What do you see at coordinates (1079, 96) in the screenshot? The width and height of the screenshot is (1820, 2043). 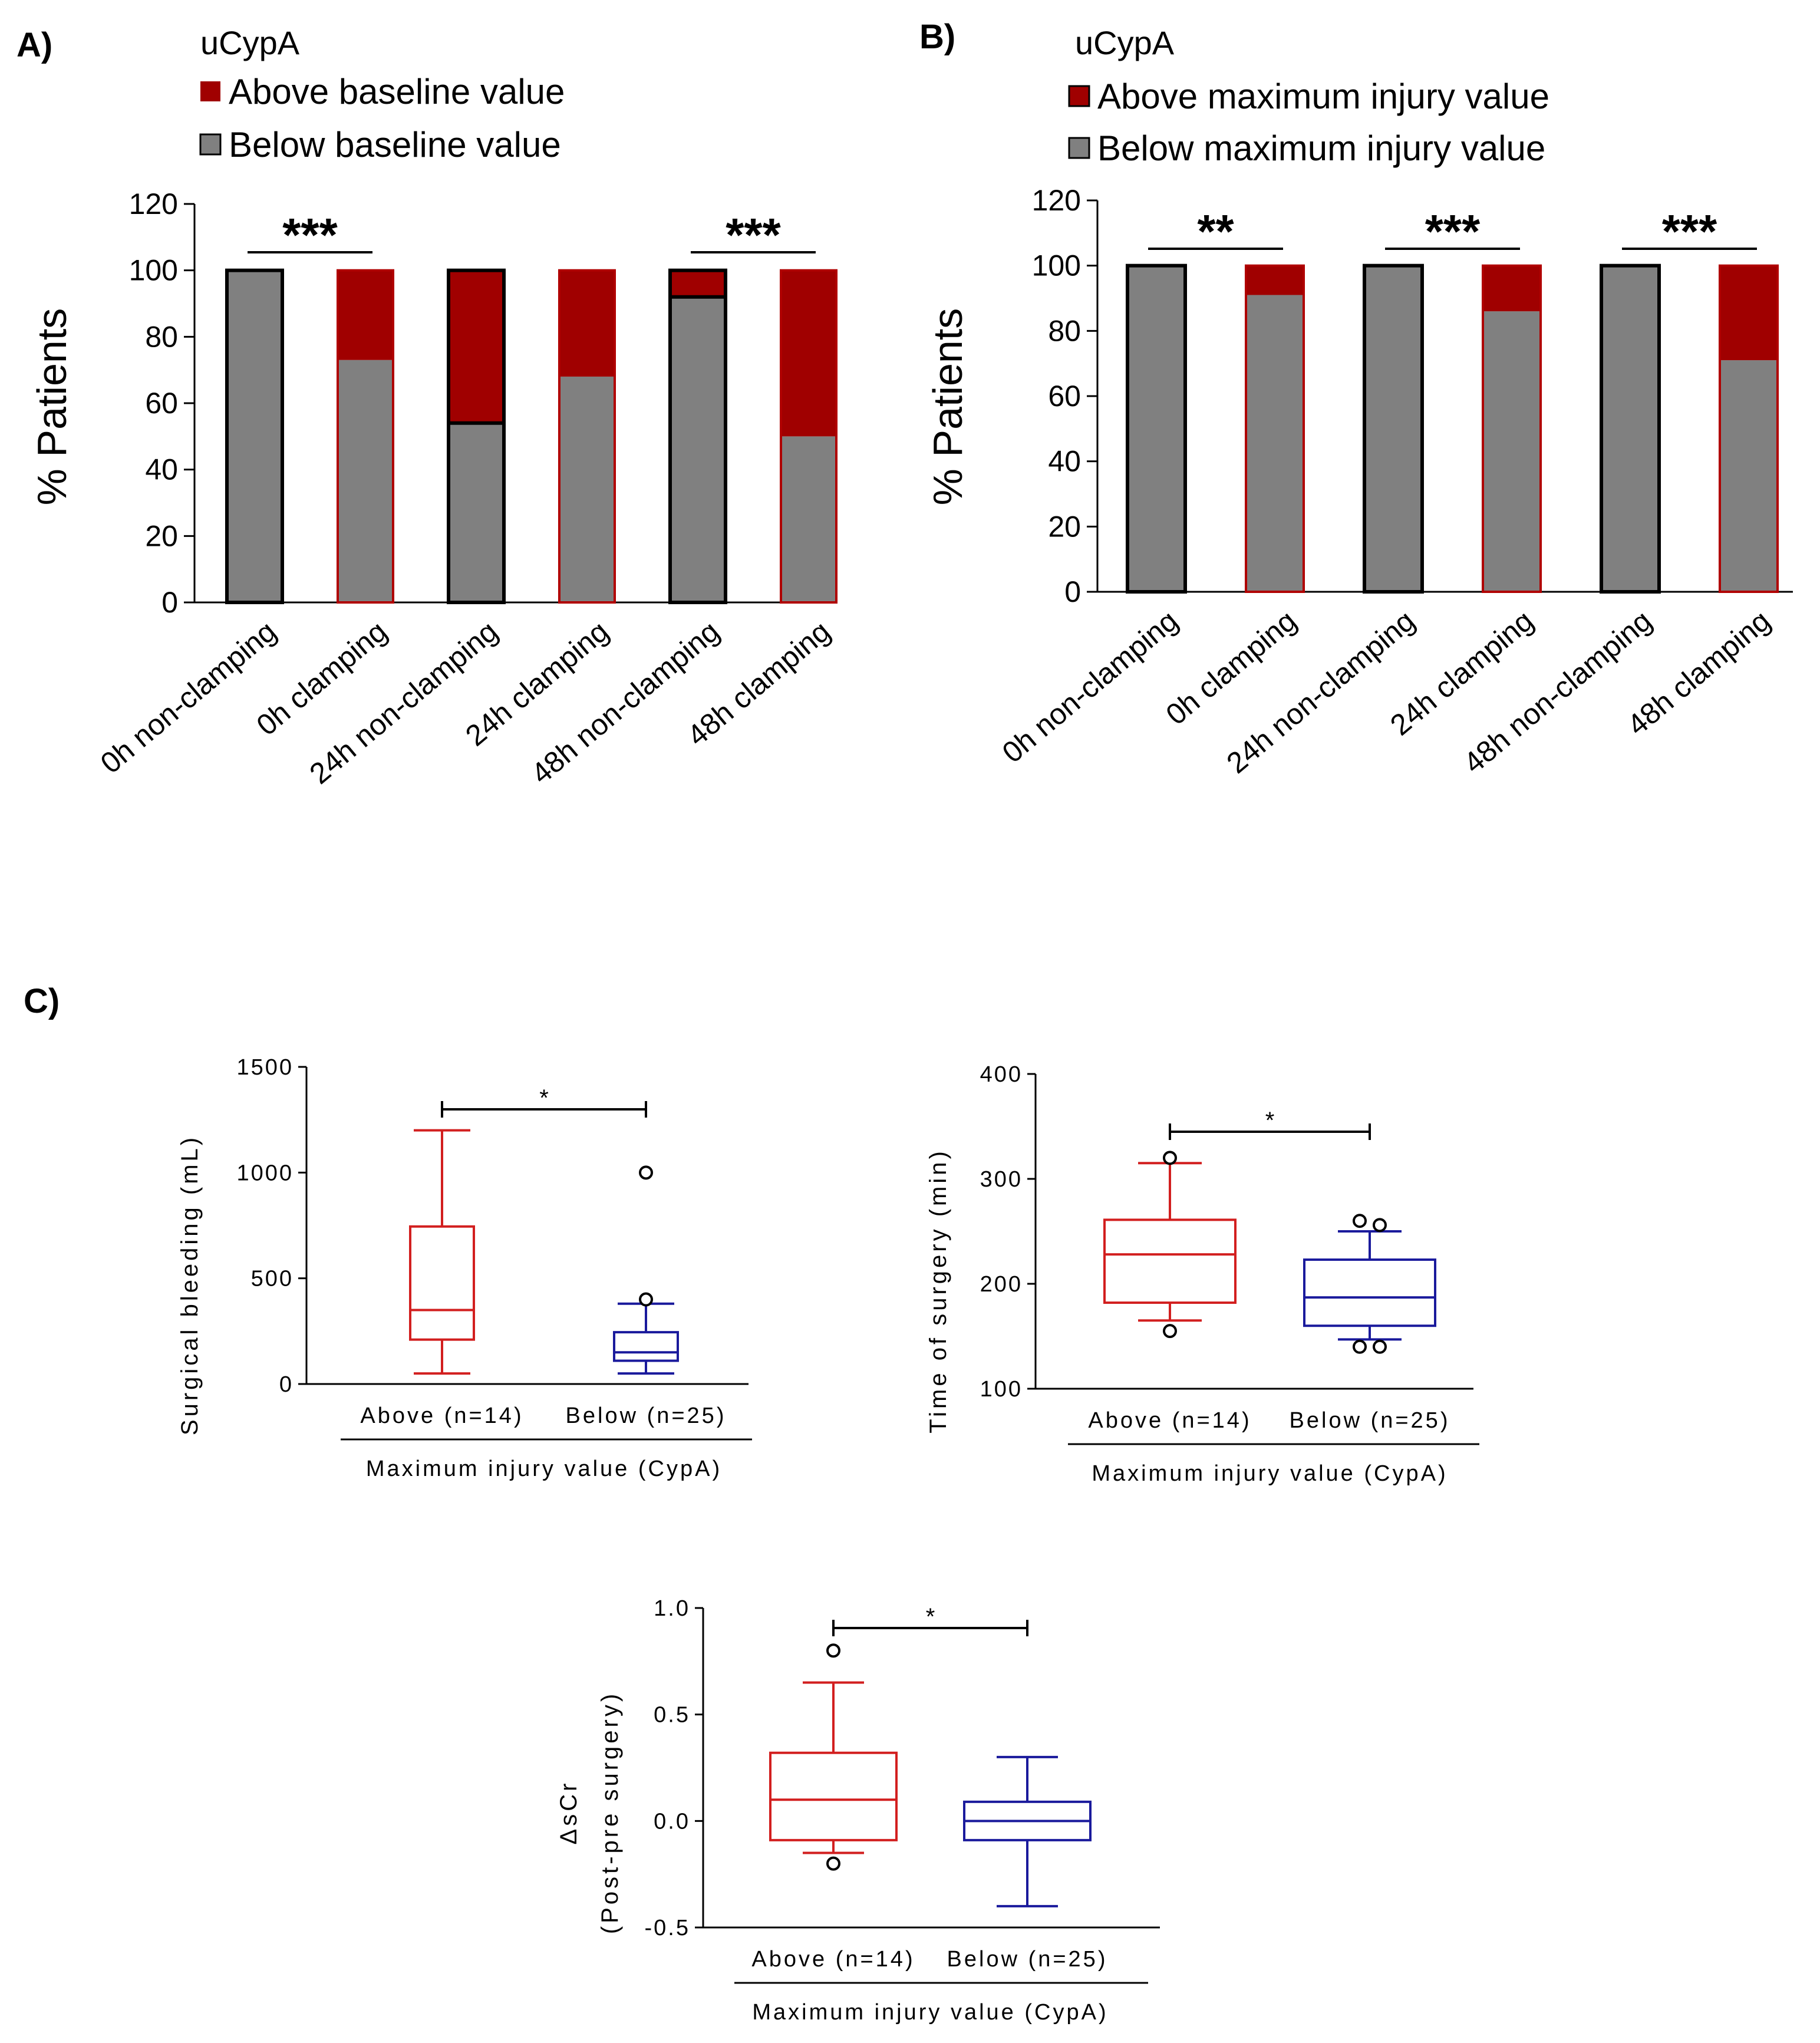 I see `legend-b-above-swatch` at bounding box center [1079, 96].